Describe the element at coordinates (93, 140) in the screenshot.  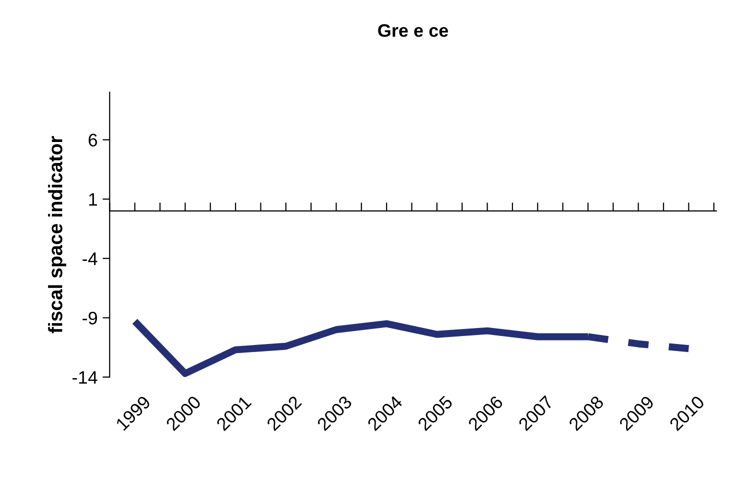
I see `y-tick-label: 6` at that location.